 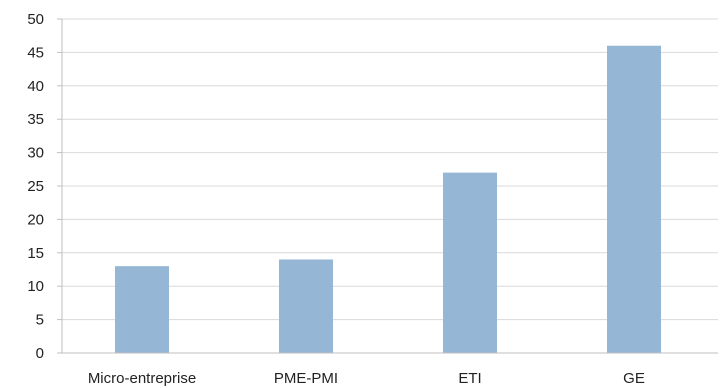 I want to click on bar-ge, so click(x=634, y=199).